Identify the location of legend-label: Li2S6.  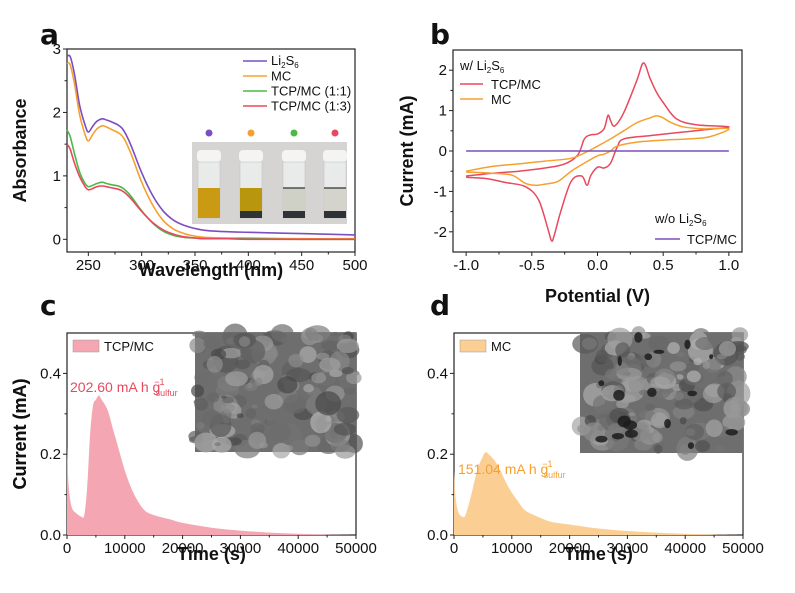
(285, 61).